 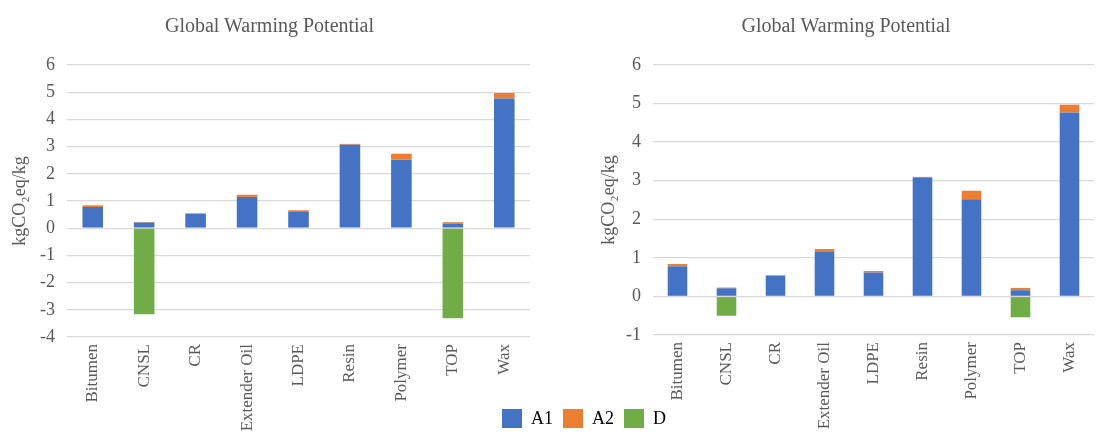 What do you see at coordinates (603, 418) in the screenshot?
I see `legend-label: A2` at bounding box center [603, 418].